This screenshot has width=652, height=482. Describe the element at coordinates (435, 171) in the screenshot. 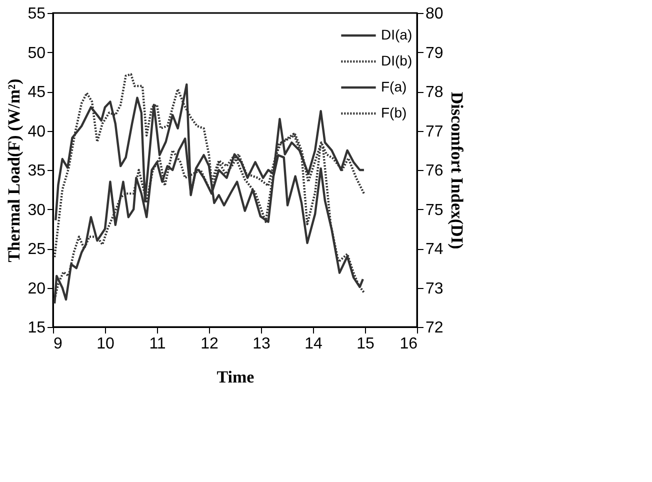

I see `y2-tick-label: 76` at that location.